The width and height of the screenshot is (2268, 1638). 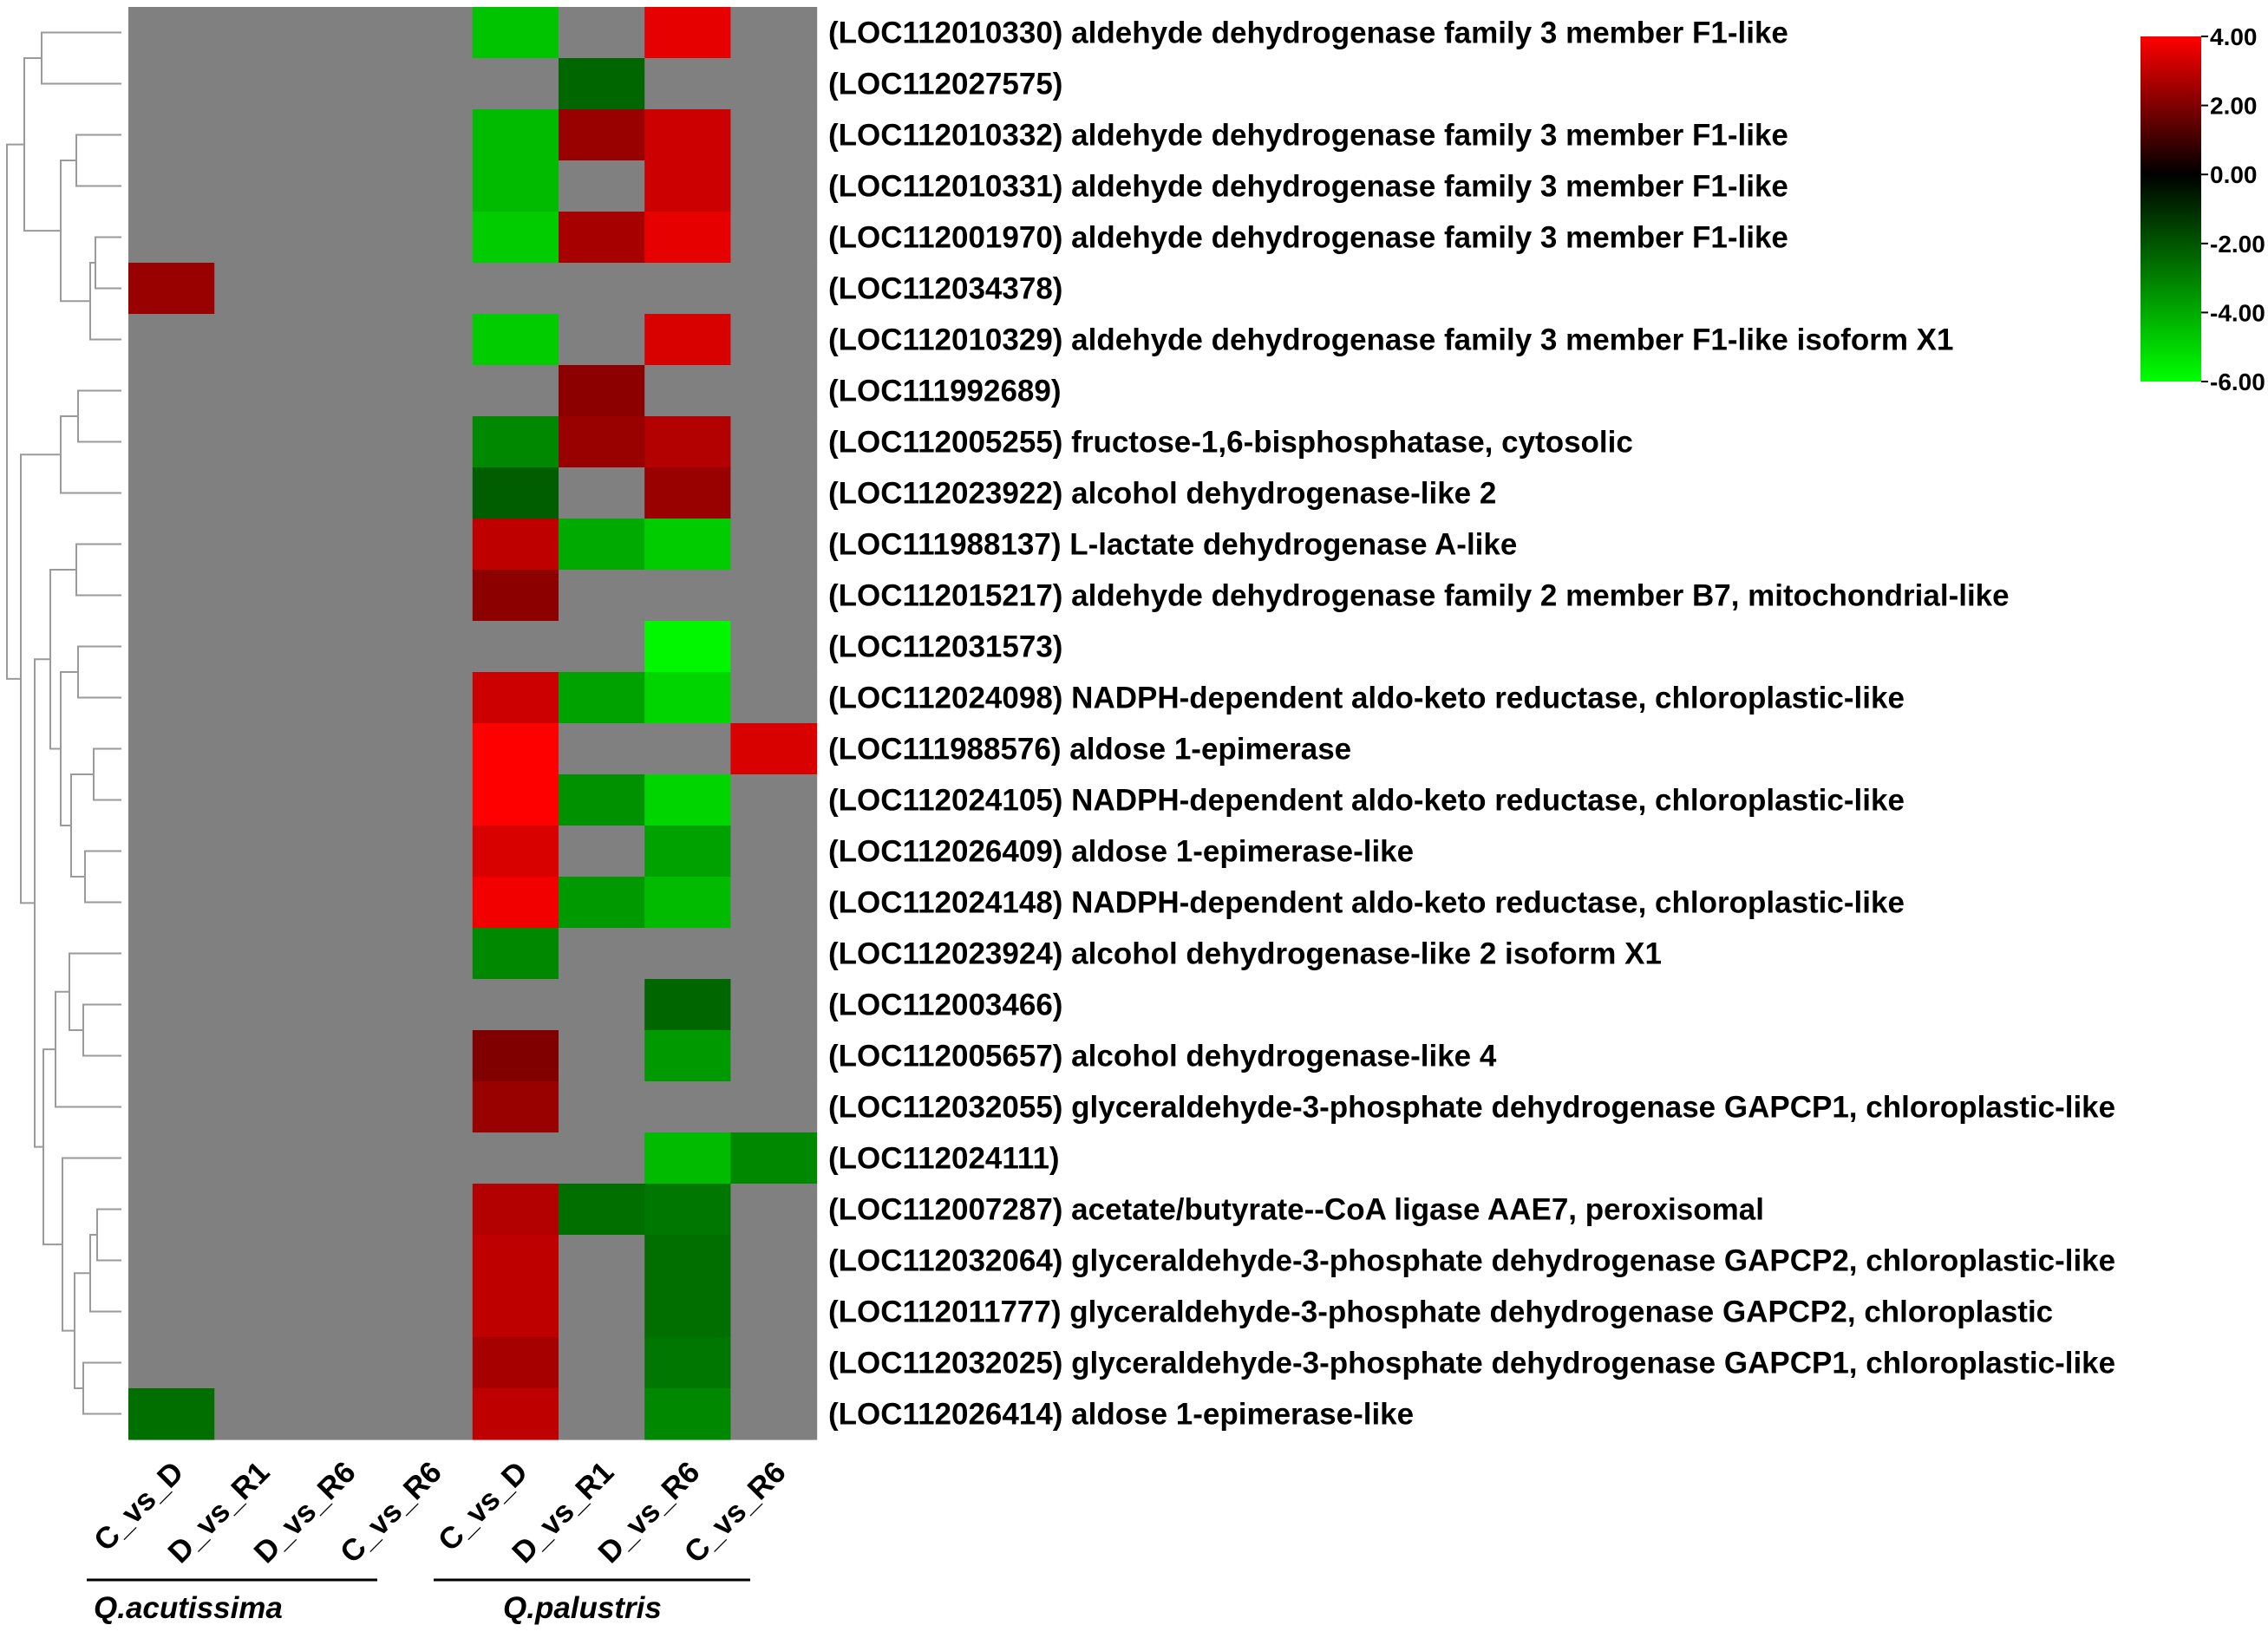 I want to click on color-scale-label: -4.00, so click(x=2237, y=312).